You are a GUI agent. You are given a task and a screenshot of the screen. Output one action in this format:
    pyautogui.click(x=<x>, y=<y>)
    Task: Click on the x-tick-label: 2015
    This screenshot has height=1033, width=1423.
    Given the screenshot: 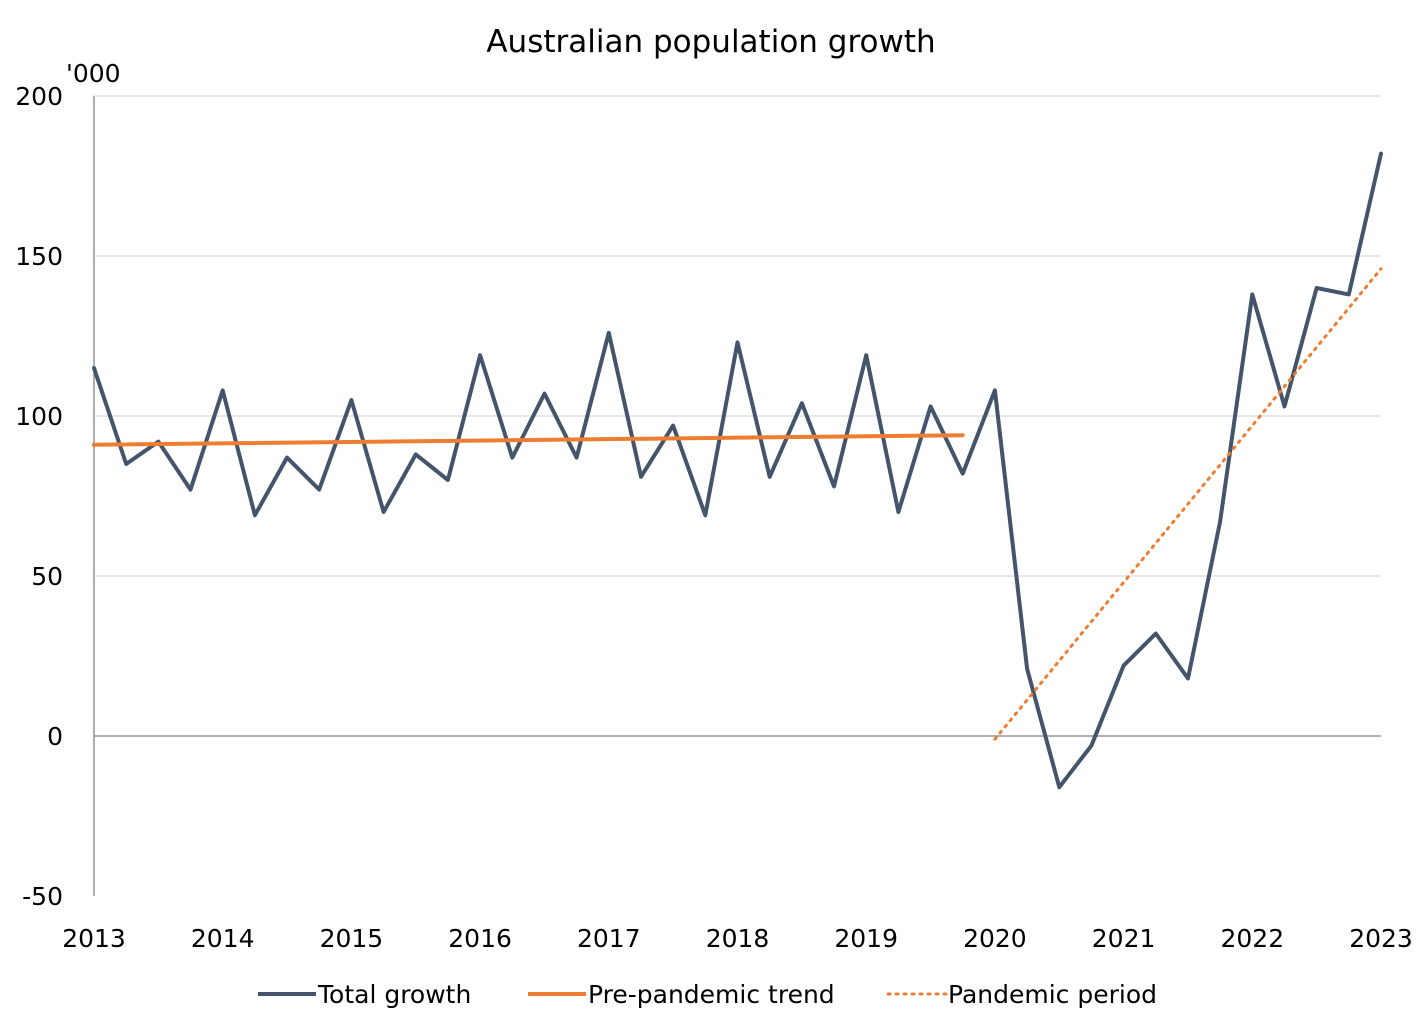 What is the action you would take?
    pyautogui.click(x=352, y=938)
    